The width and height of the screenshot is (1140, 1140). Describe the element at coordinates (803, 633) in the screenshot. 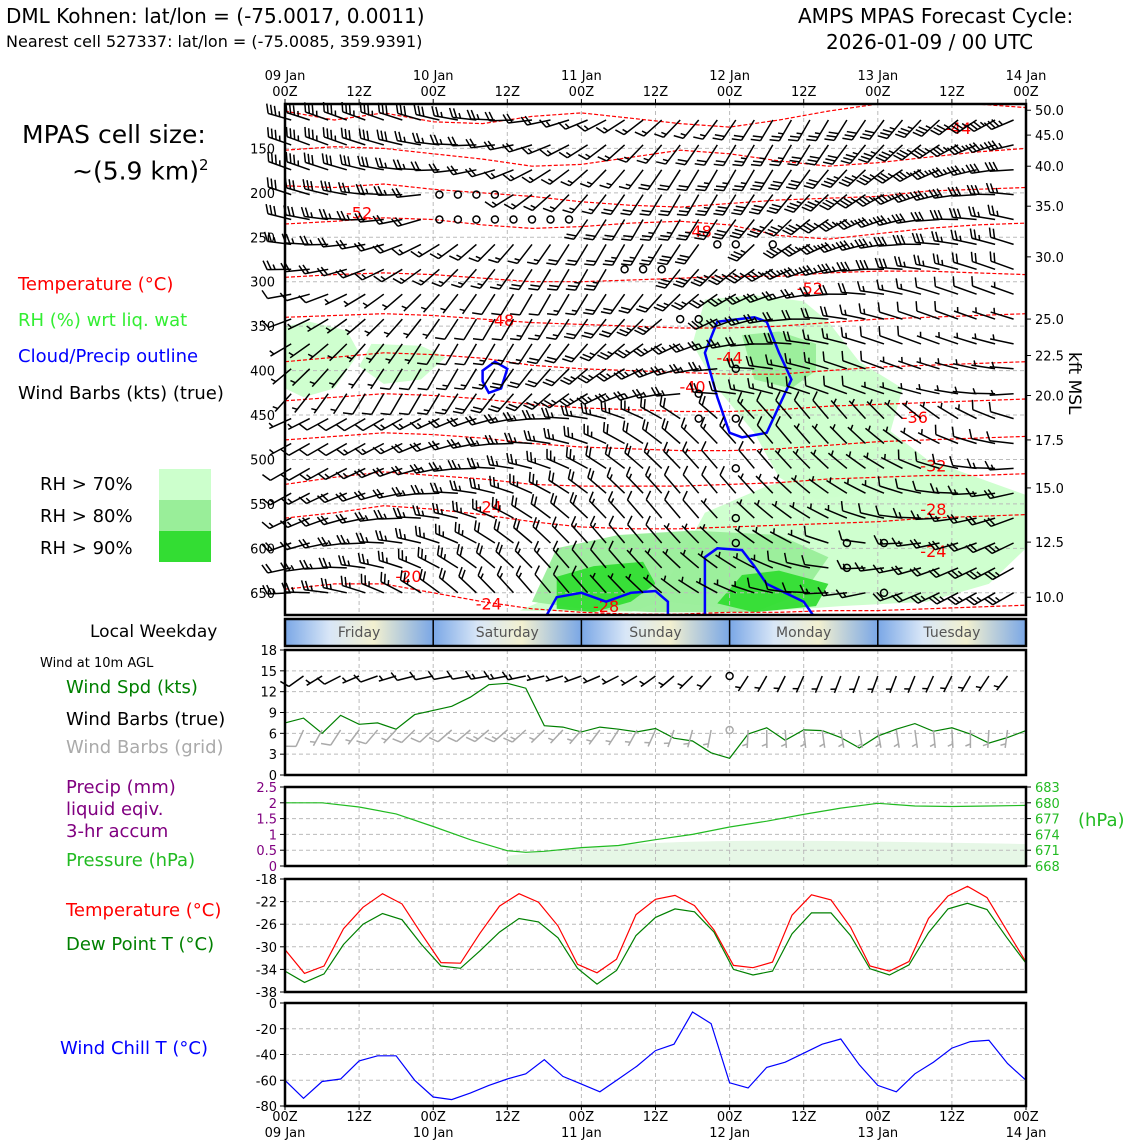

I see `weekday-name: Monday` at that location.